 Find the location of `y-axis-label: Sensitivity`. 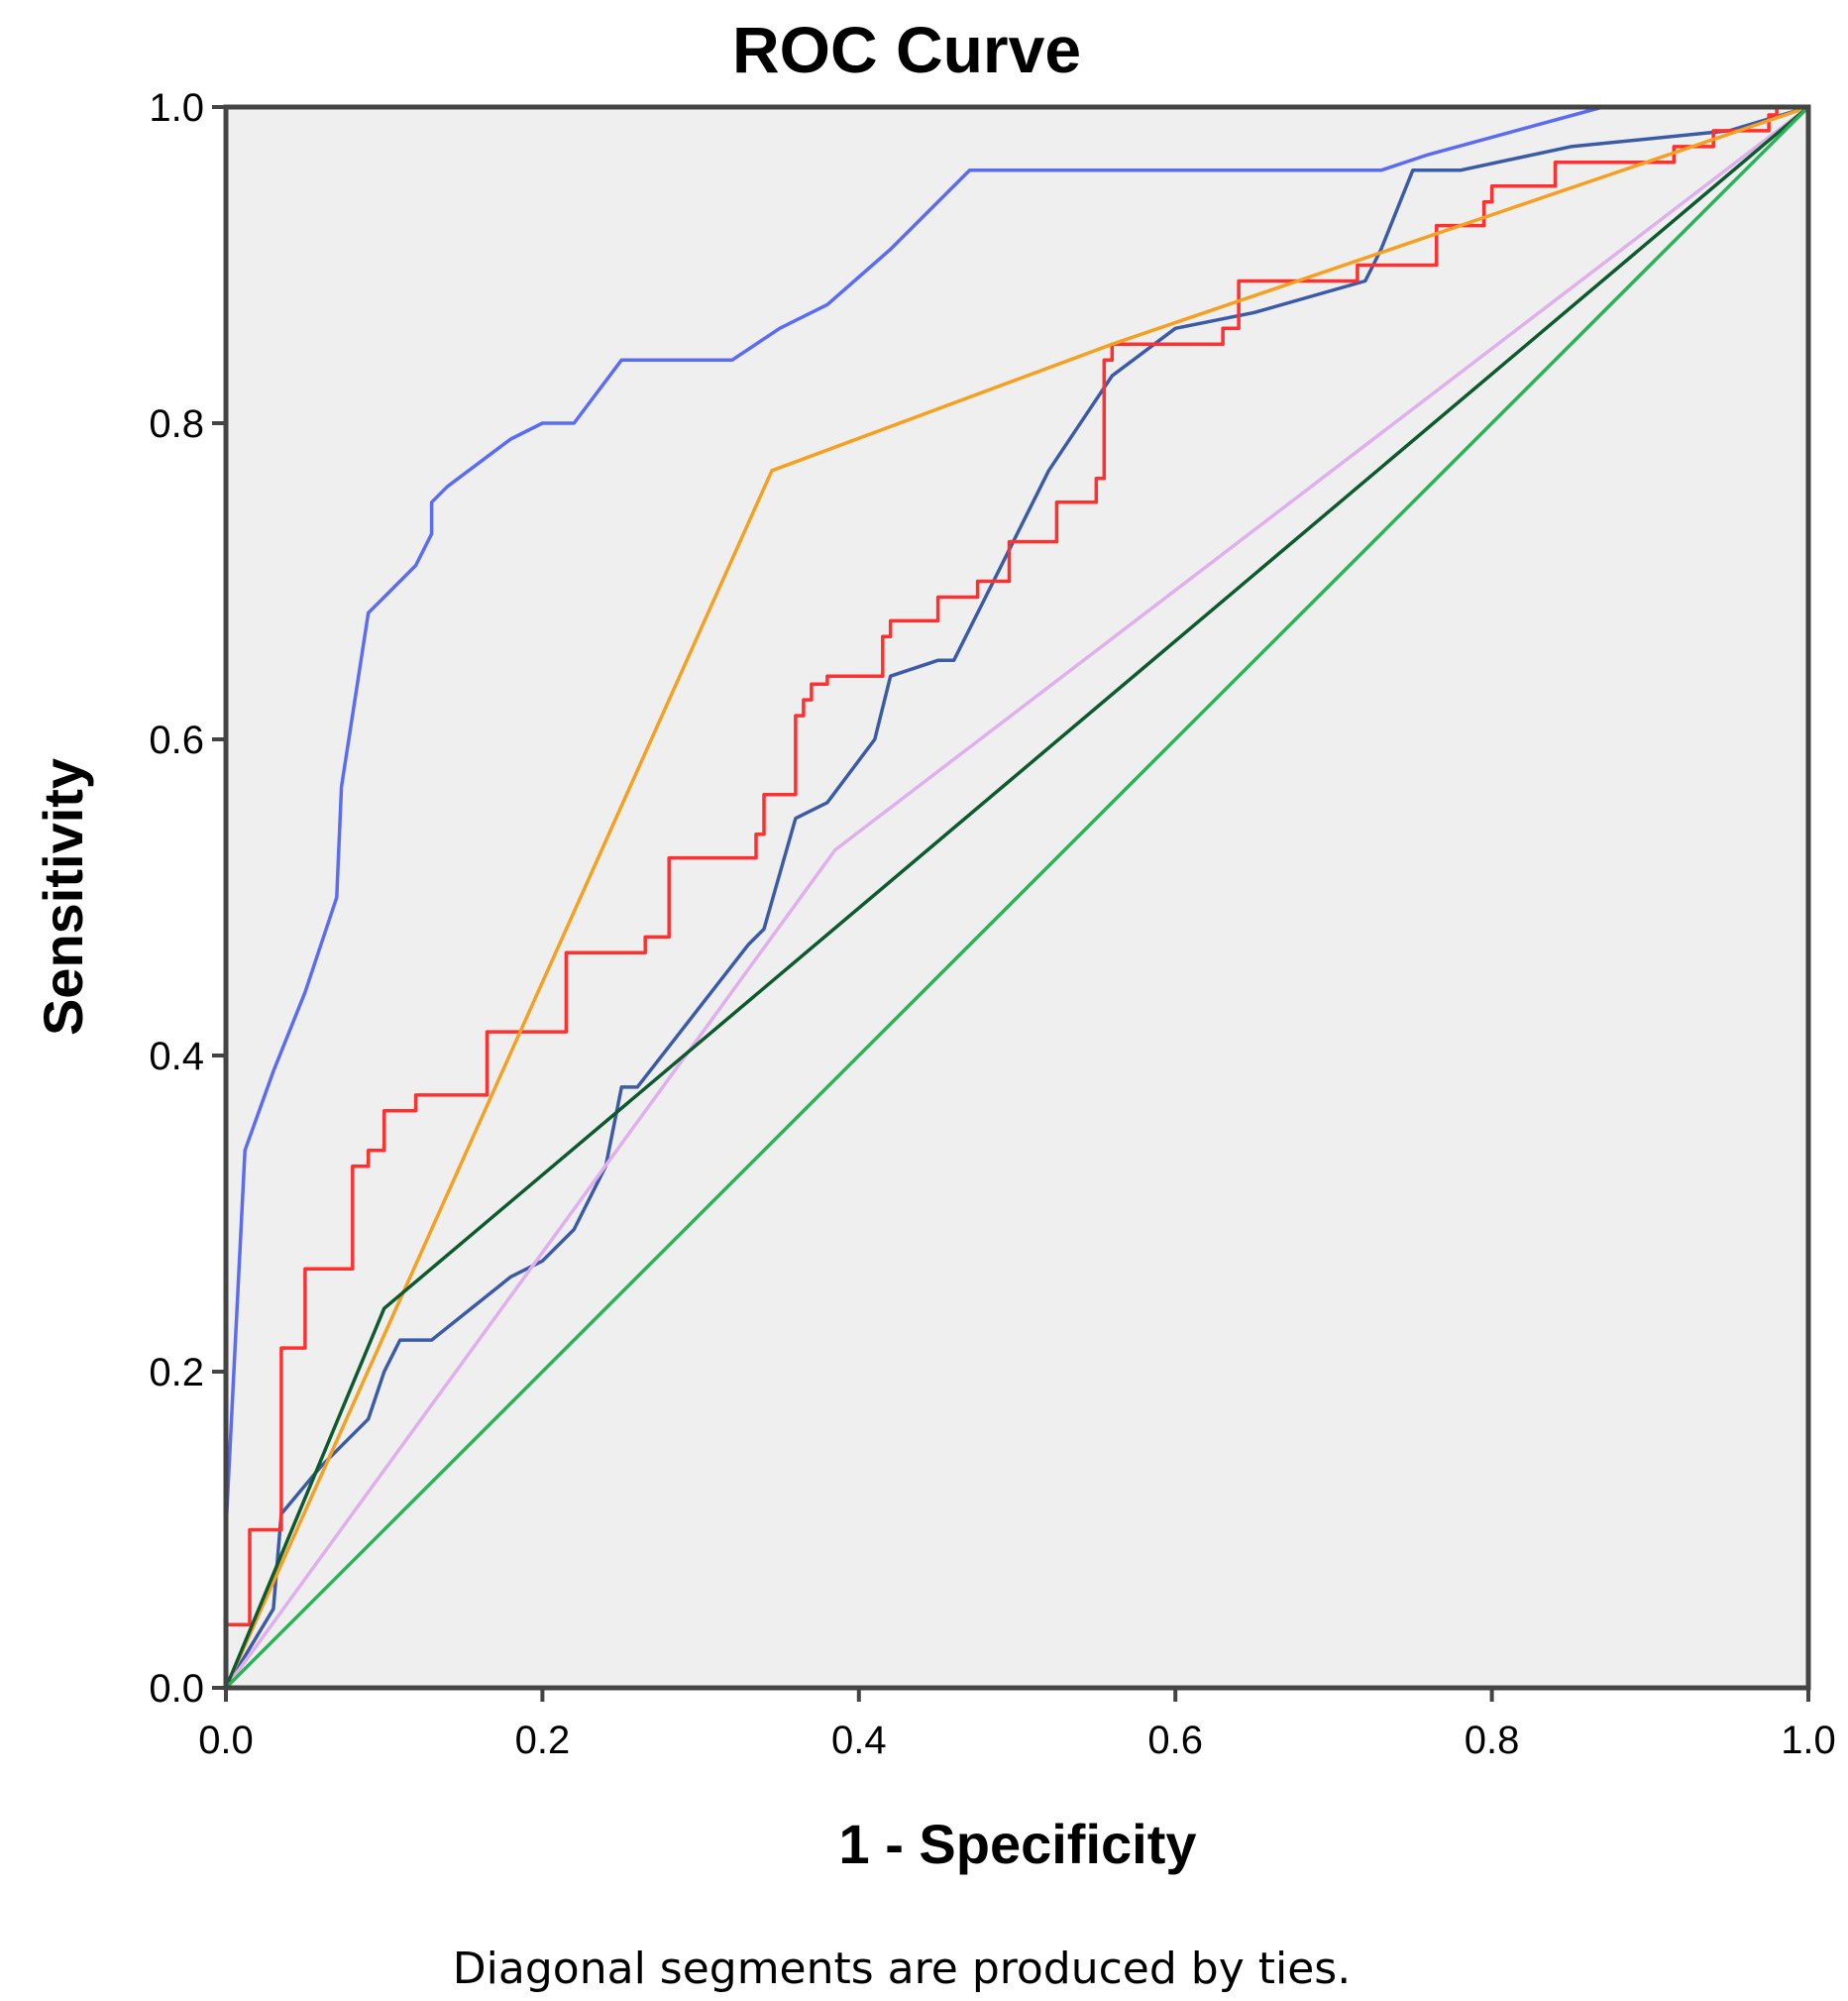

y-axis-label: Sensitivity is located at coordinates (63, 897).